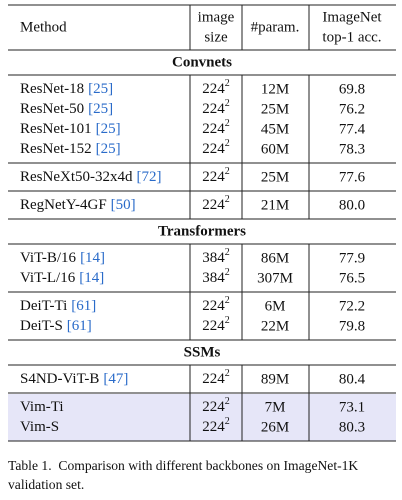  I want to click on header-method: Method, so click(43, 27).